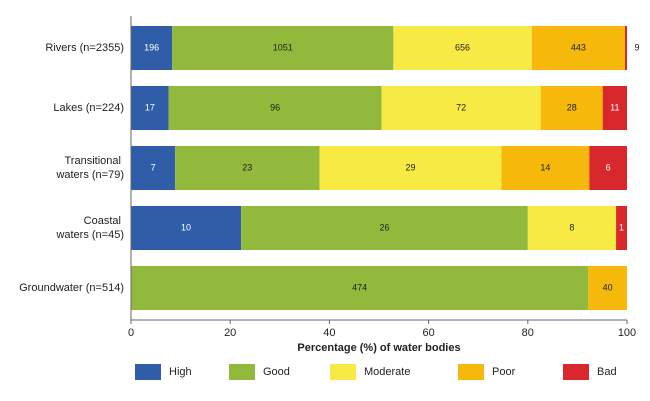 The height and width of the screenshot is (401, 650). What do you see at coordinates (329, 333) in the screenshot?
I see `x-tick-label: 40` at bounding box center [329, 333].